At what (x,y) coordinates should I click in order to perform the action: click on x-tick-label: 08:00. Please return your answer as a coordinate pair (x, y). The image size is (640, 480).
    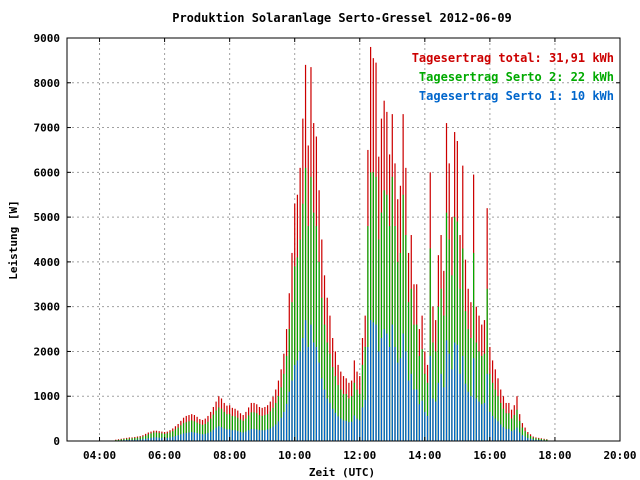
    Looking at the image, I should click on (229, 455).